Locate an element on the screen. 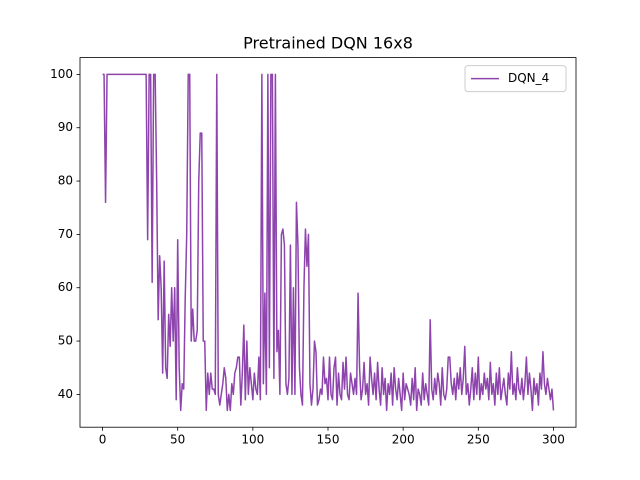 The width and height of the screenshot is (640, 480). x-tick-label: 200 is located at coordinates (403, 440).